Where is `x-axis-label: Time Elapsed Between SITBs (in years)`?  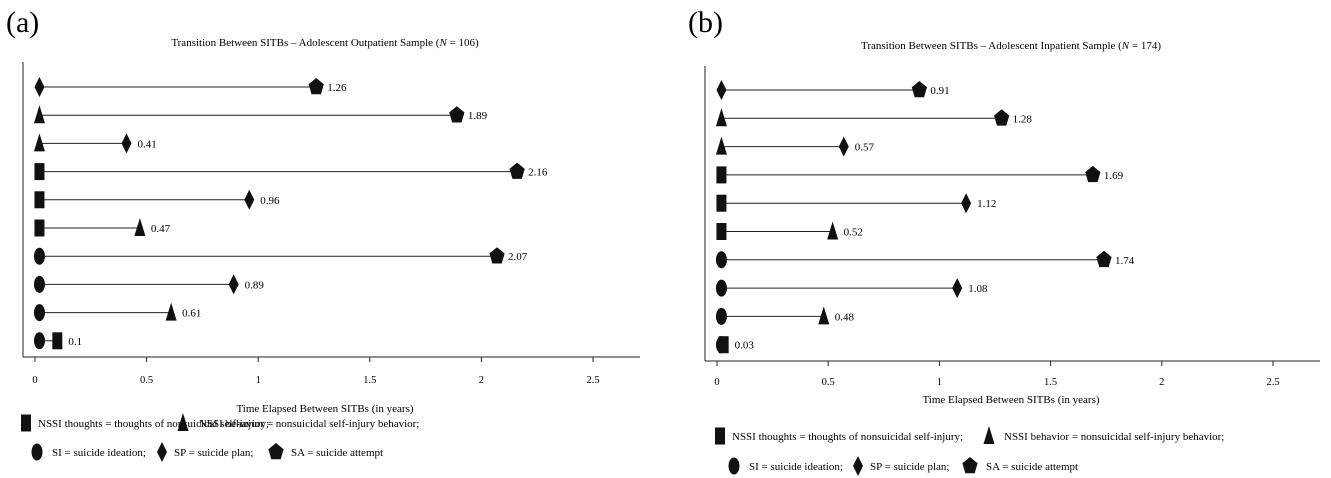
x-axis-label: Time Elapsed Between SITBs (in years) is located at coordinates (1010, 400).